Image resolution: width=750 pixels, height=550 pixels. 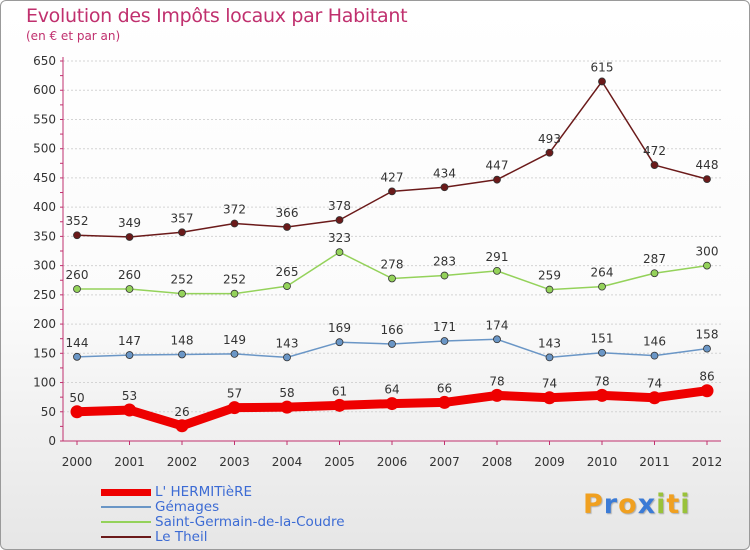 What do you see at coordinates (129, 223) in the screenshot?
I see `data-label: 349` at bounding box center [129, 223].